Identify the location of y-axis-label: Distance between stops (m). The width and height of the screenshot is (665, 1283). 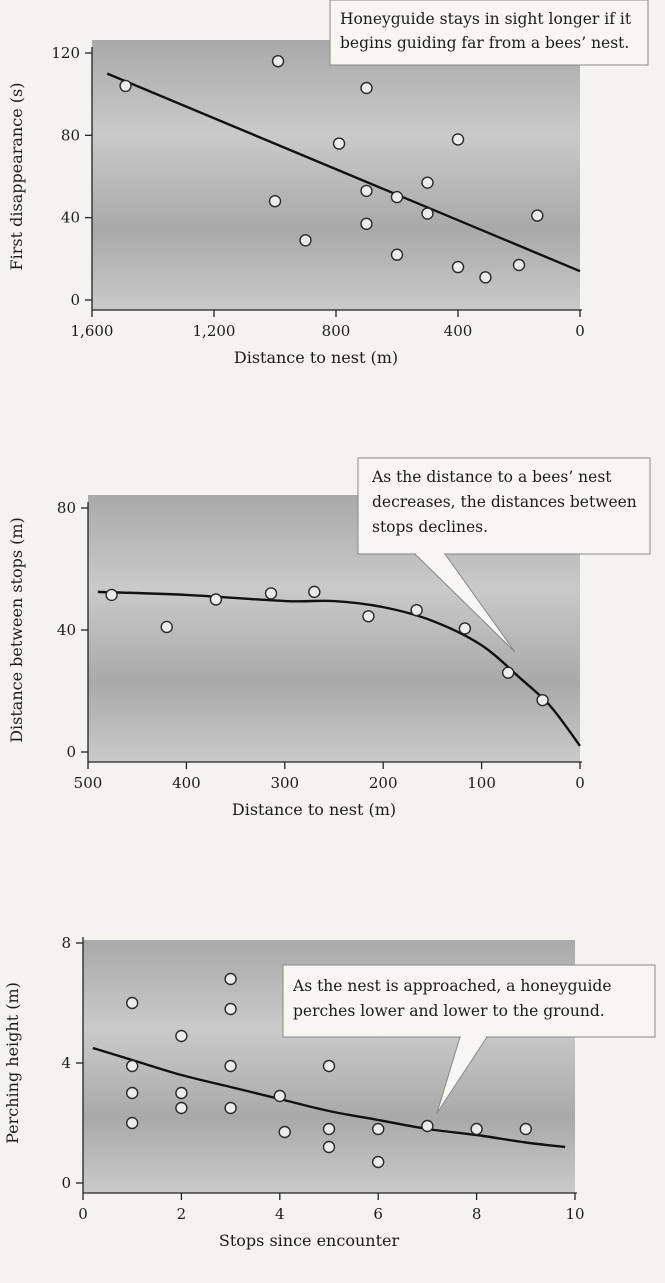
(16, 630).